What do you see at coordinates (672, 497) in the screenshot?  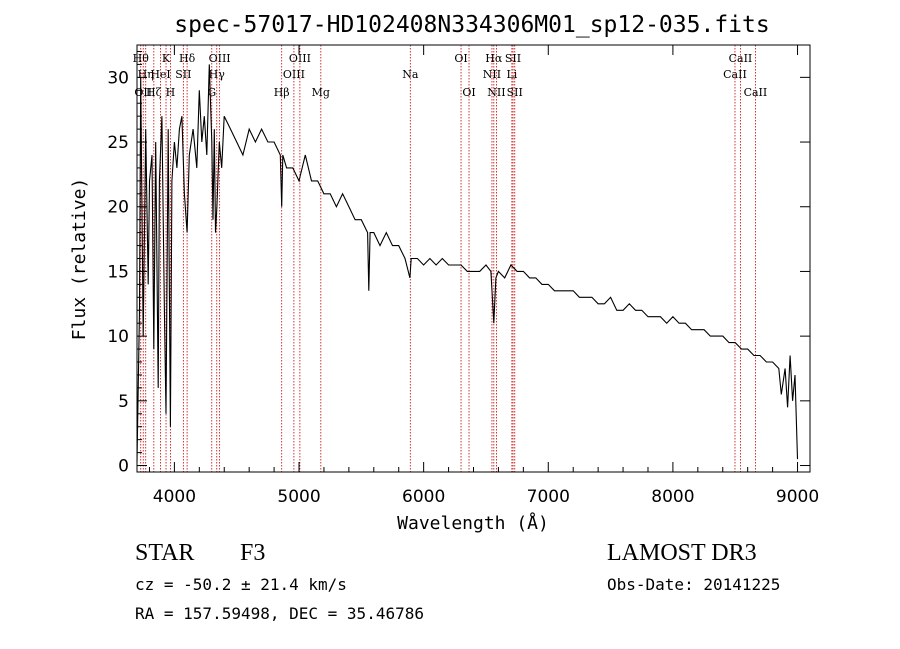 I see `x-tick-label: 8000` at bounding box center [672, 497].